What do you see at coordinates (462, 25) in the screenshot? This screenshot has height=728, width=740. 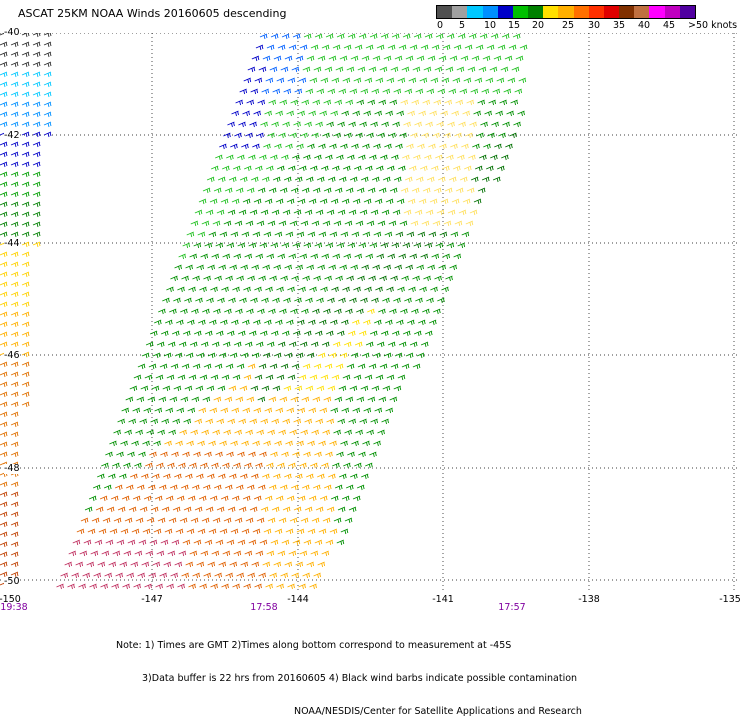 I see `scale-label: 5` at bounding box center [462, 25].